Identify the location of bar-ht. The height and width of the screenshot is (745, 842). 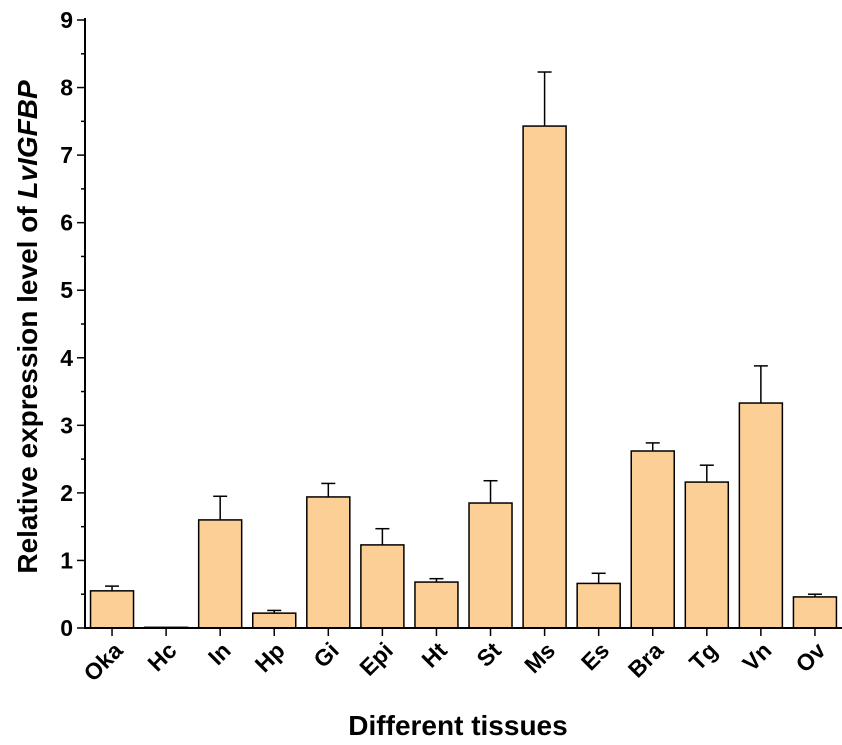
(436, 605).